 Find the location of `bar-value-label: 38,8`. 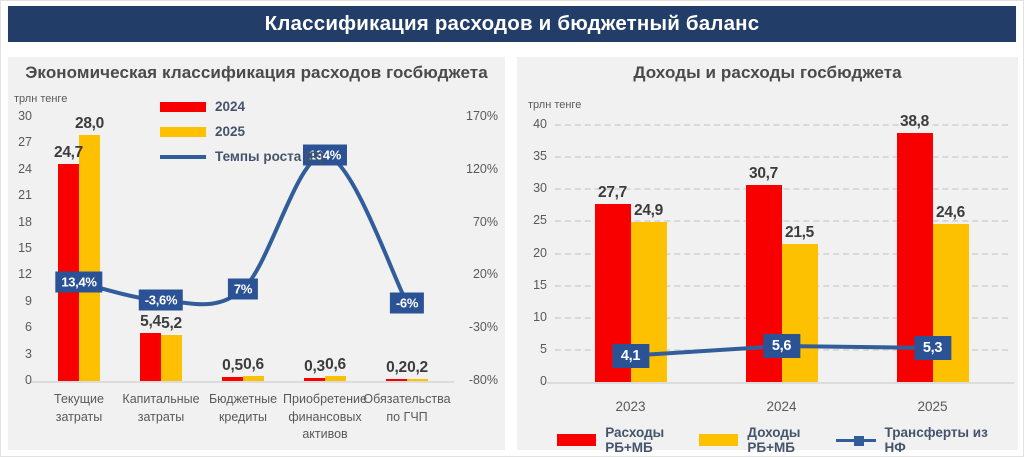

bar-value-label: 38,8 is located at coordinates (914, 121).